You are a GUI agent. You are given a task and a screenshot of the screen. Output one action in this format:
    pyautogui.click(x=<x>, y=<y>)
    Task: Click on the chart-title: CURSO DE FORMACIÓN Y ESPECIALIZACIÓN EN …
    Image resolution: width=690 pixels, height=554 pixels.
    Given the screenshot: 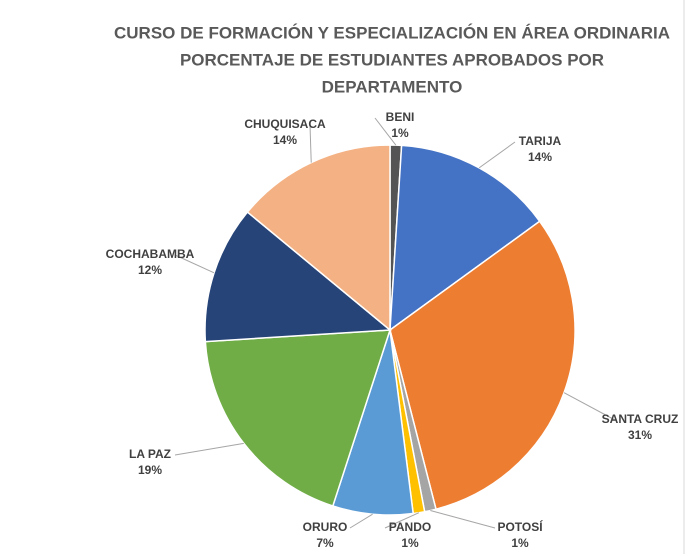 What is the action you would take?
    pyautogui.click(x=392, y=32)
    